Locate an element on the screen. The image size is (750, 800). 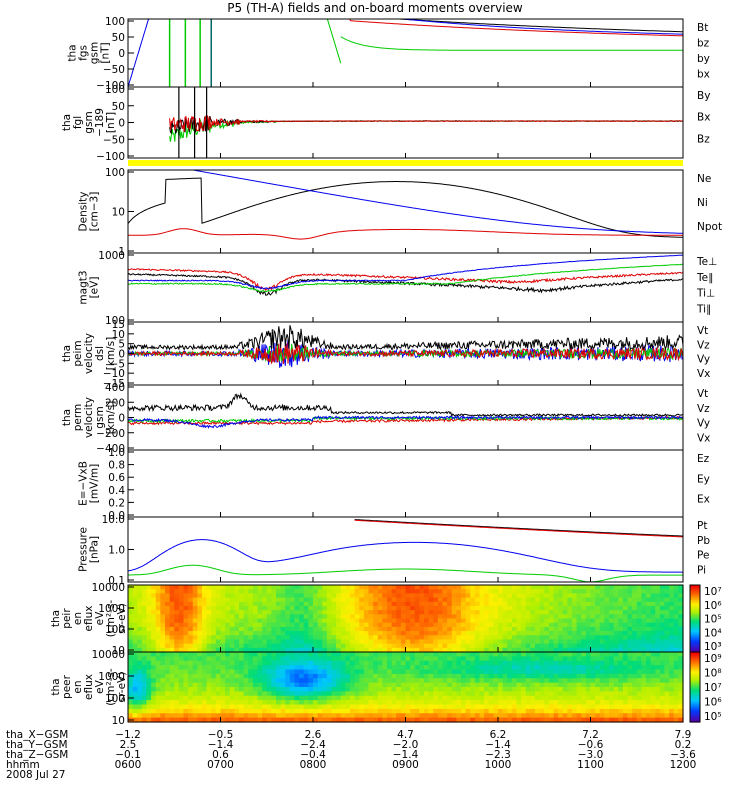
x-axis-value: 4.7 is located at coordinates (405, 735).